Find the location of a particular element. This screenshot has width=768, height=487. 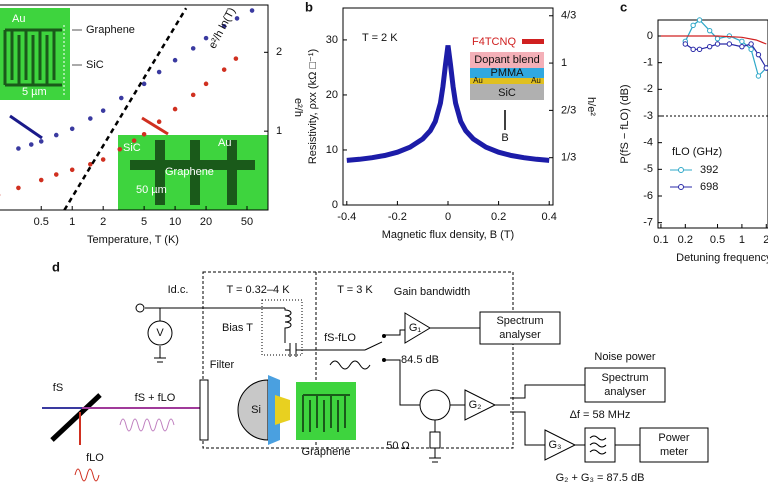

diagram-label: V is located at coordinates (160, 333).